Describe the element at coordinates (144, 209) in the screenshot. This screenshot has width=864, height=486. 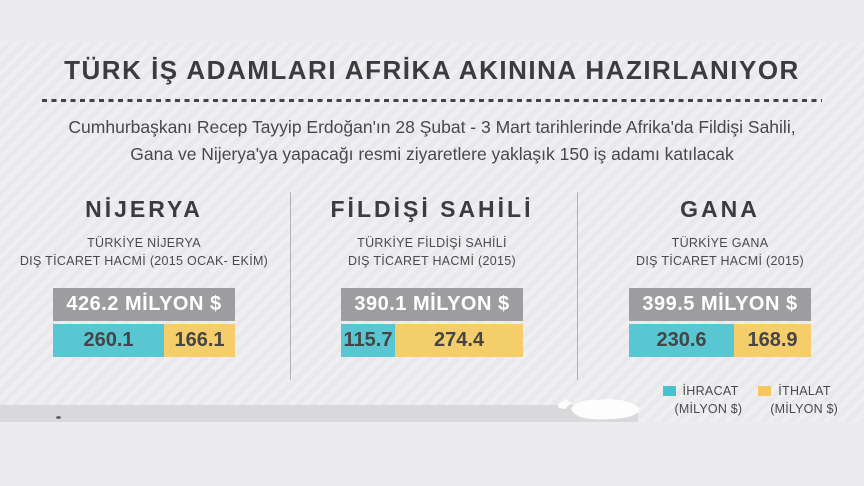
I see `country-heading: NİJERYA` at that location.